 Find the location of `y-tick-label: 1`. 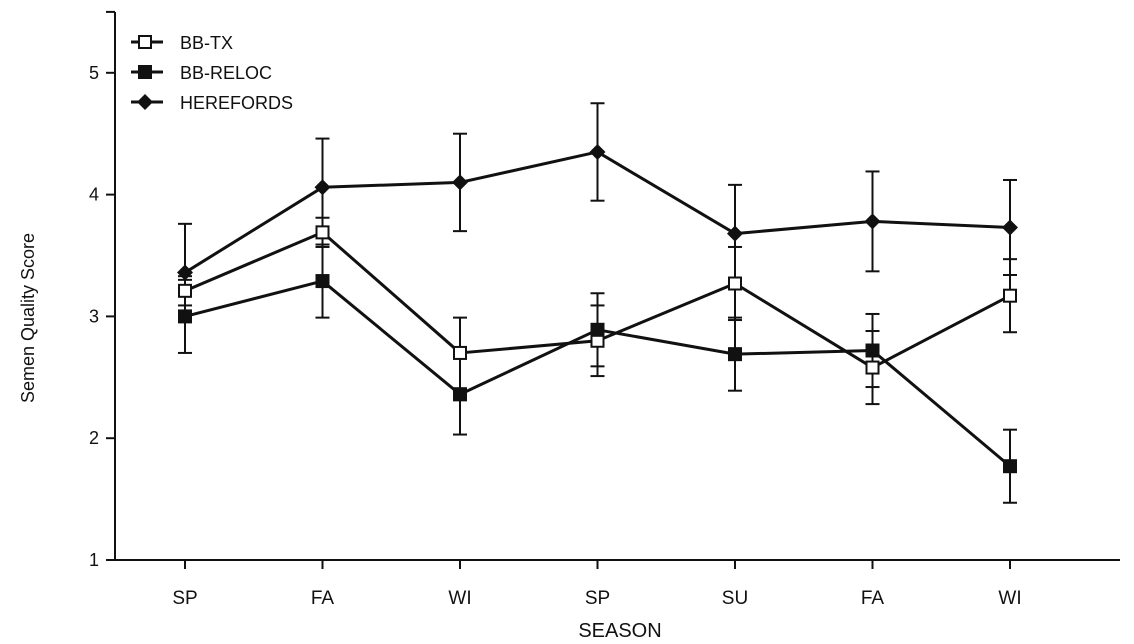

y-tick-label: 1 is located at coordinates (94, 560).